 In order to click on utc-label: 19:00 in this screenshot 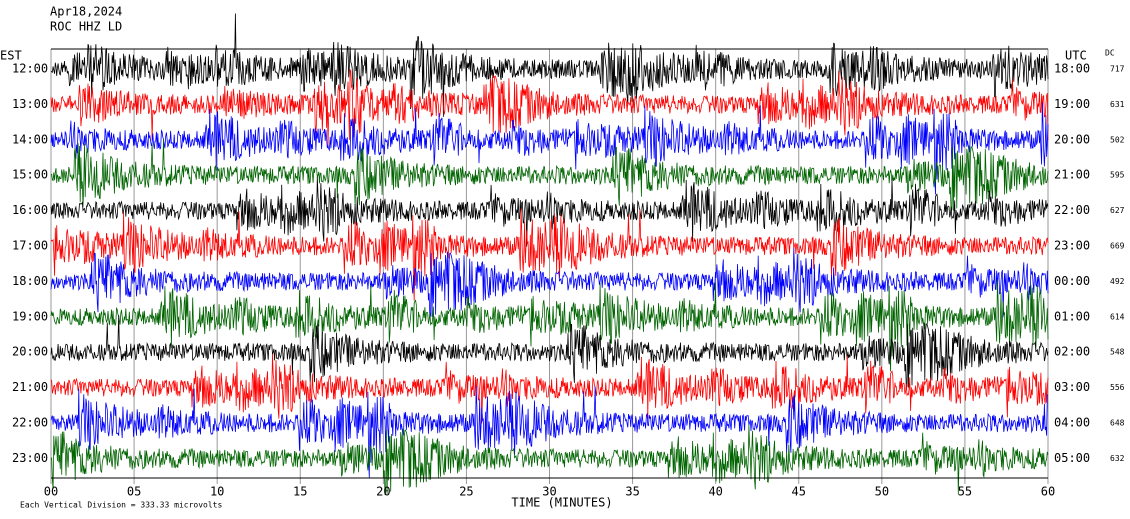, I will do `click(1072, 104)`.